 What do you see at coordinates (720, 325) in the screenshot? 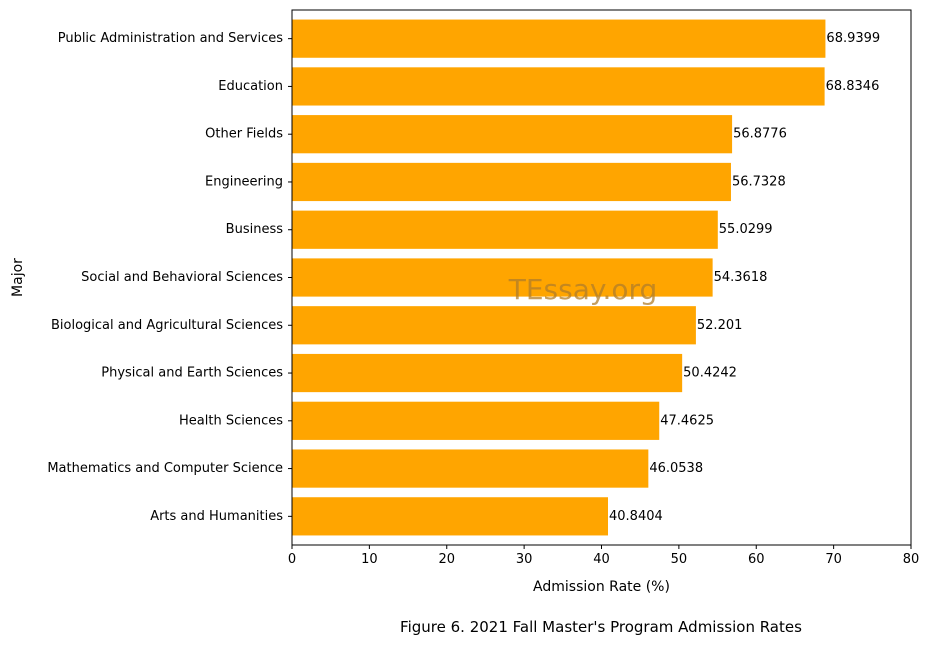
I see `value-label: 52.201` at bounding box center [720, 325].